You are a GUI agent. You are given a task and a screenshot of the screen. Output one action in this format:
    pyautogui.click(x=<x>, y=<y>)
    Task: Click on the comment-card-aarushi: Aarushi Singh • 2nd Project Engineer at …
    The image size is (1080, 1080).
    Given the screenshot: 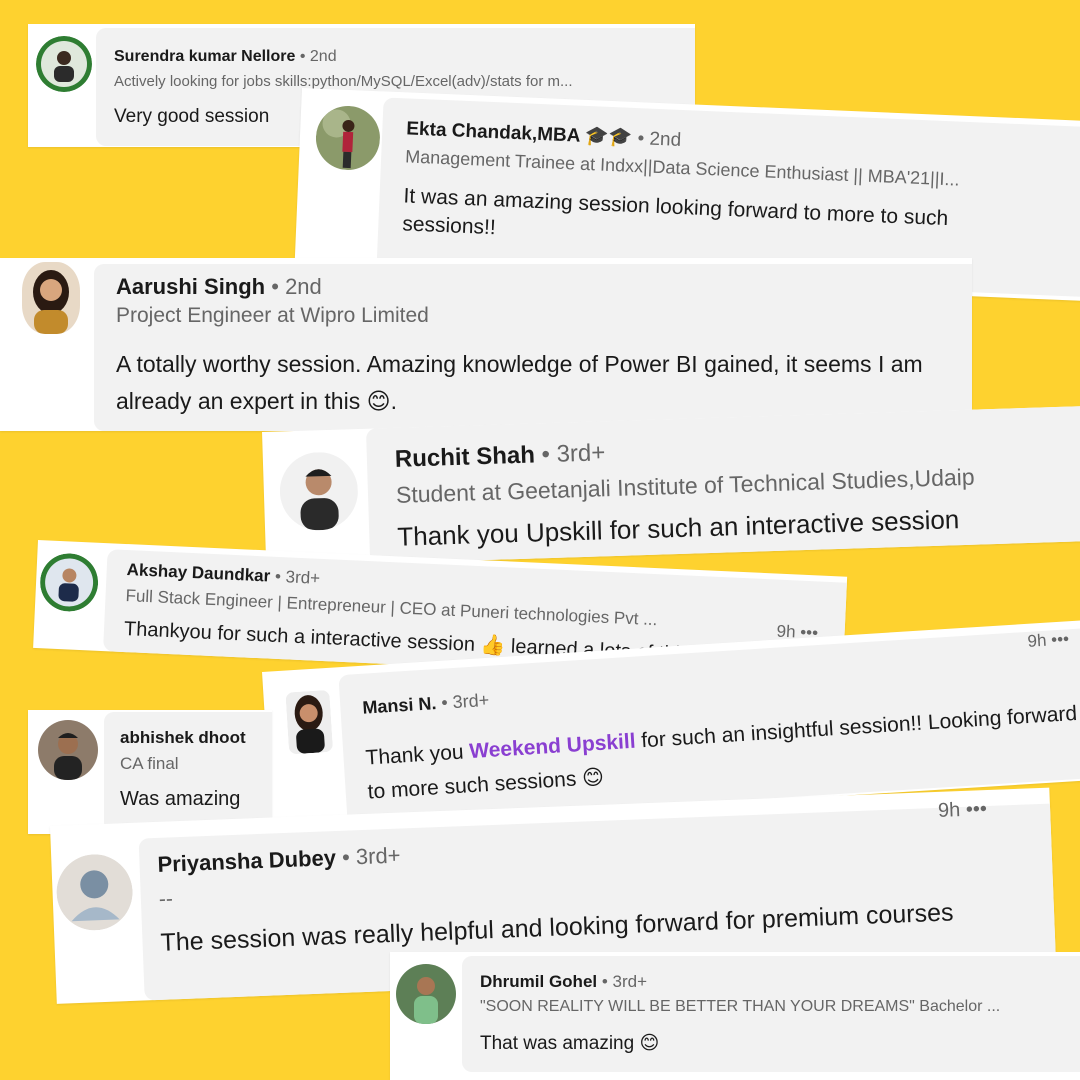 What is the action you would take?
    pyautogui.click(x=486, y=344)
    